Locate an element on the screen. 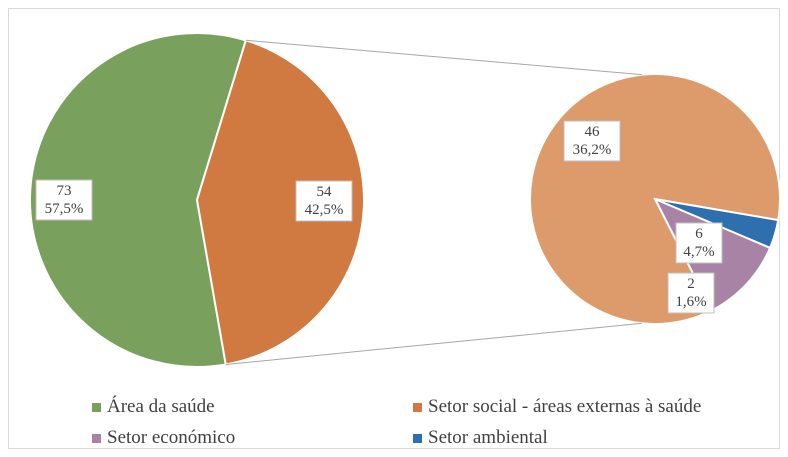 The image size is (788, 457). data-label-setor-economico: 6 4,7% is located at coordinates (699, 243).